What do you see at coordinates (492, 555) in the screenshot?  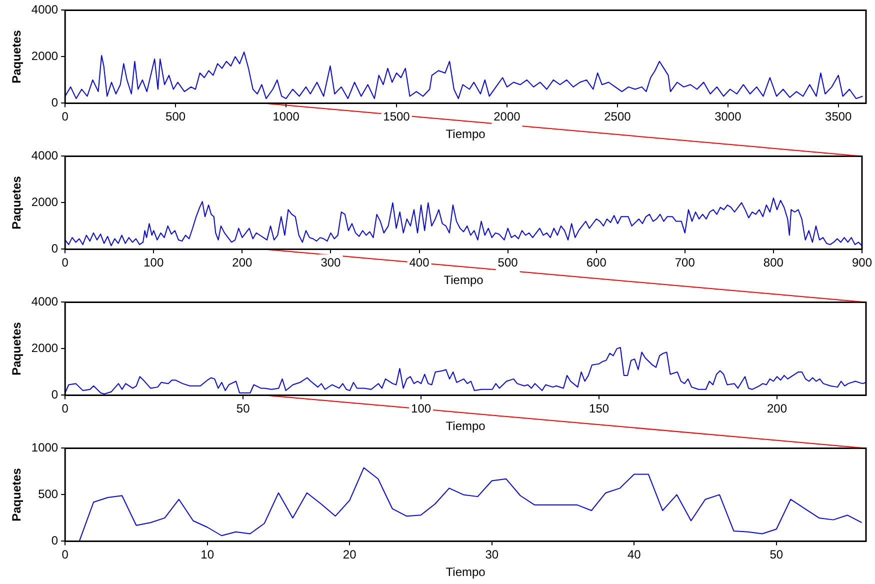 I see `x-tick-label: 30` at bounding box center [492, 555].